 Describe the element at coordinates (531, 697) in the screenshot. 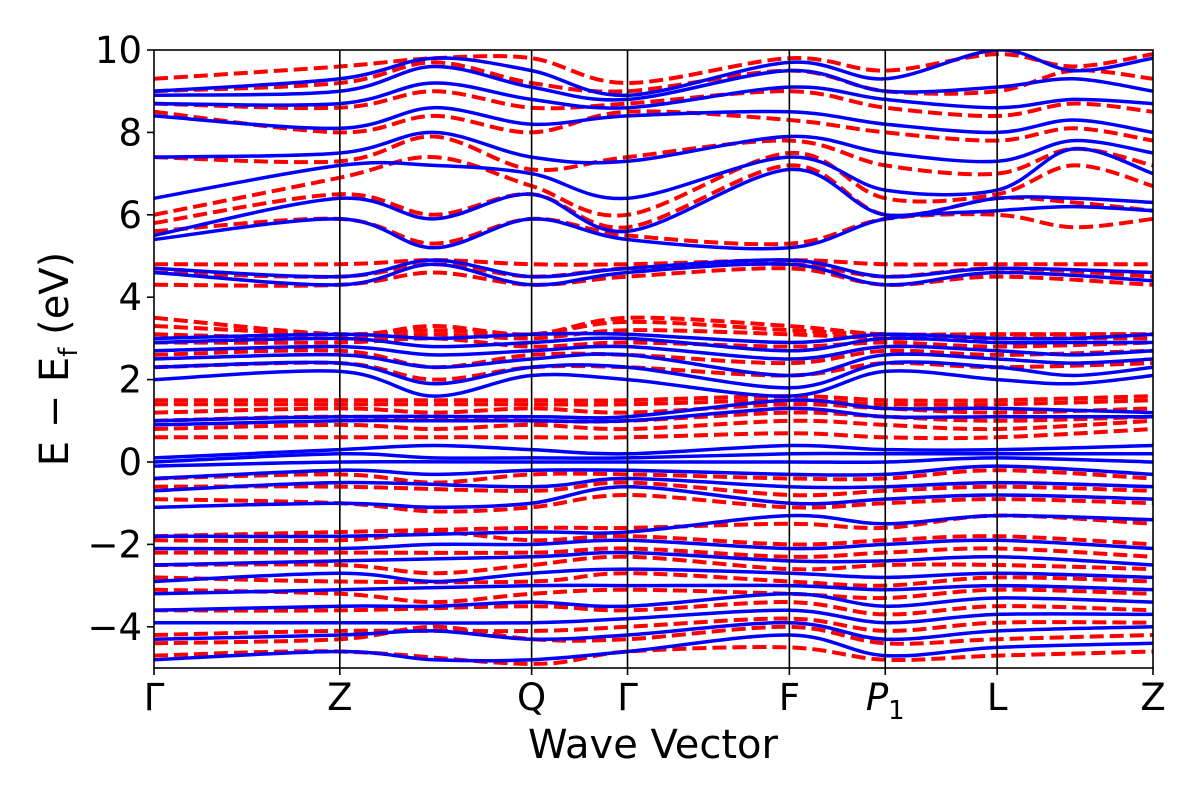

I see `x-tick-label-q: Q` at that location.